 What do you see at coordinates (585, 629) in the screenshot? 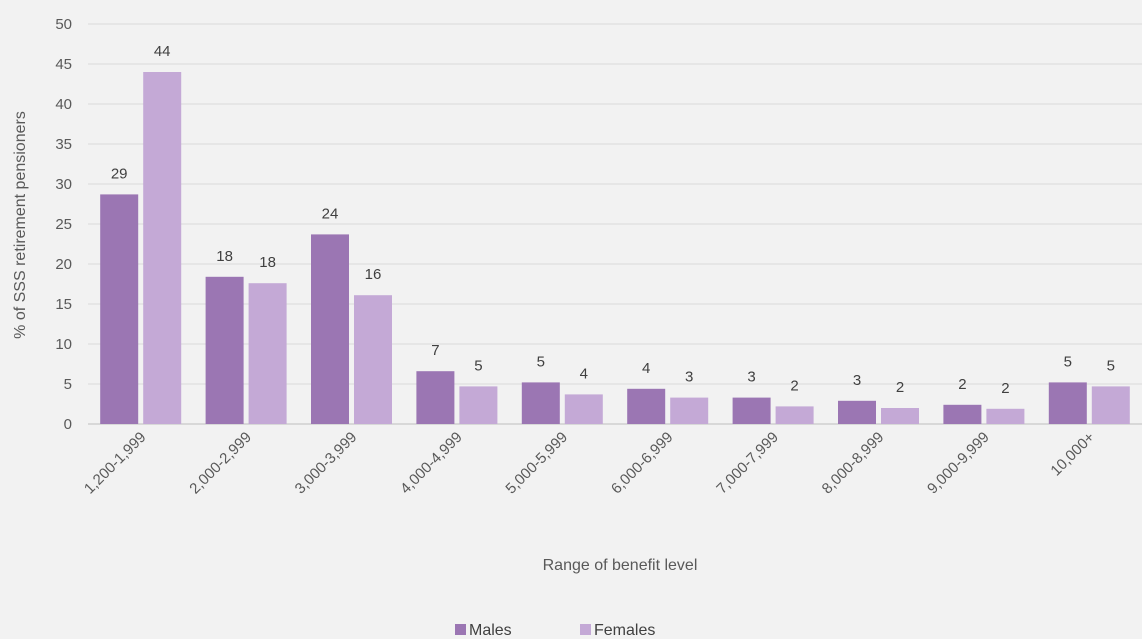
I see `legend-swatch-females` at bounding box center [585, 629].